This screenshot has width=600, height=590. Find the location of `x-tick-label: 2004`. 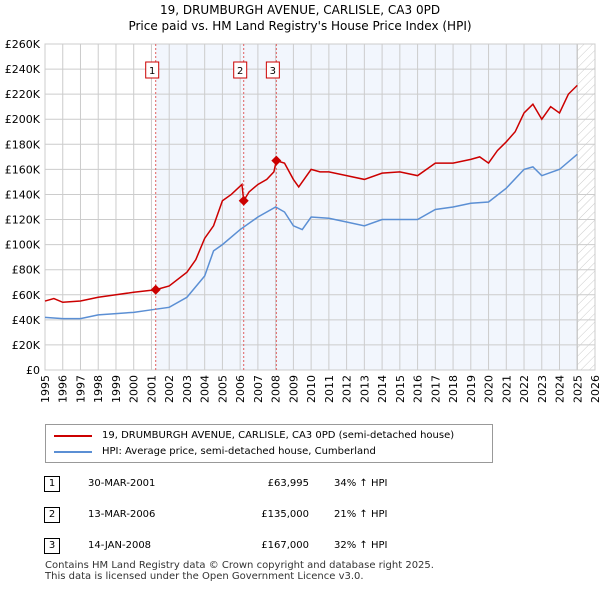

x-tick-label: 2004 is located at coordinates (205, 389).